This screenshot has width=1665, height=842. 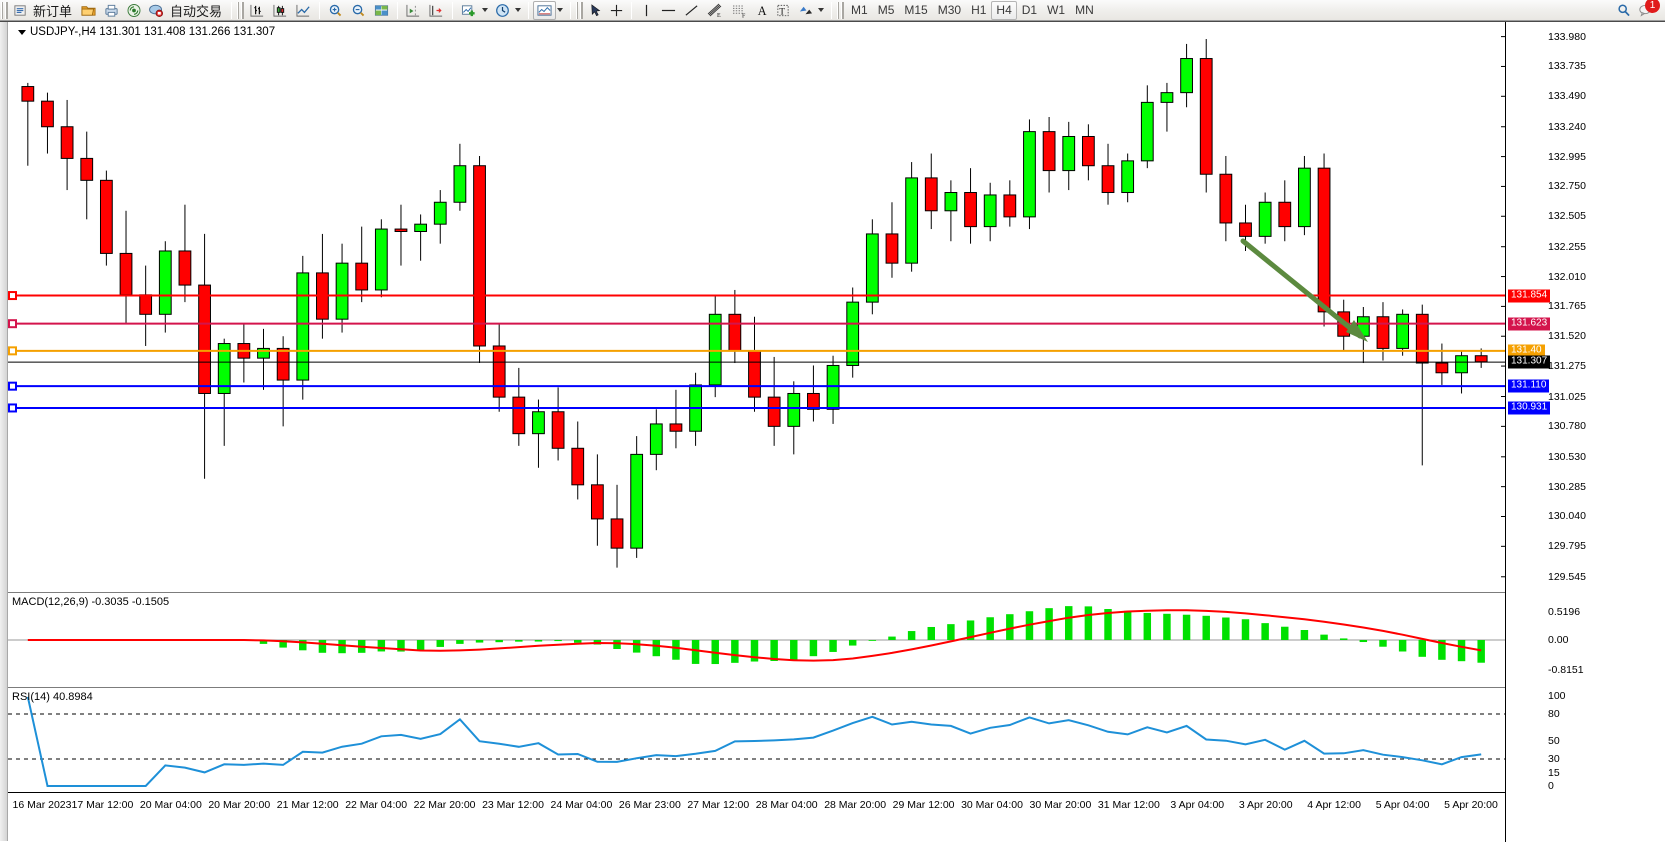 I want to click on signals-icon, so click(x=134, y=10).